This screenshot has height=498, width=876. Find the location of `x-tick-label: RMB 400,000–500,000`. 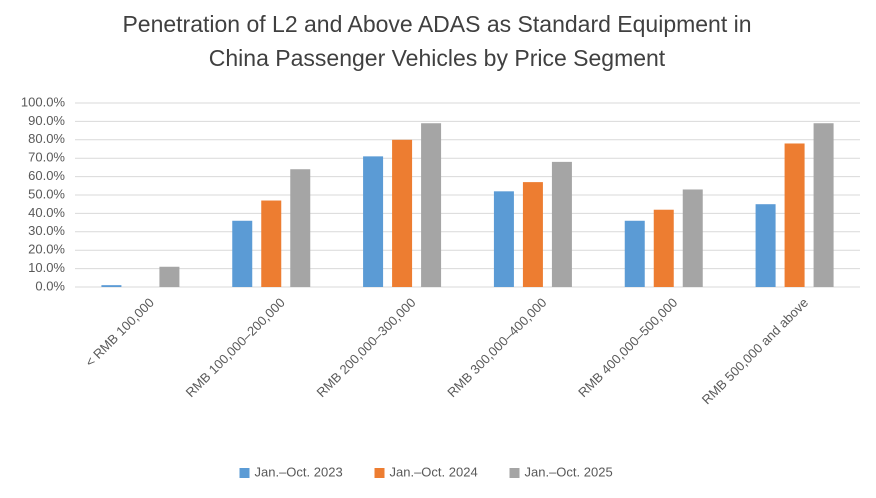

x-tick-label: RMB 400,000–500,000 is located at coordinates (627, 347).